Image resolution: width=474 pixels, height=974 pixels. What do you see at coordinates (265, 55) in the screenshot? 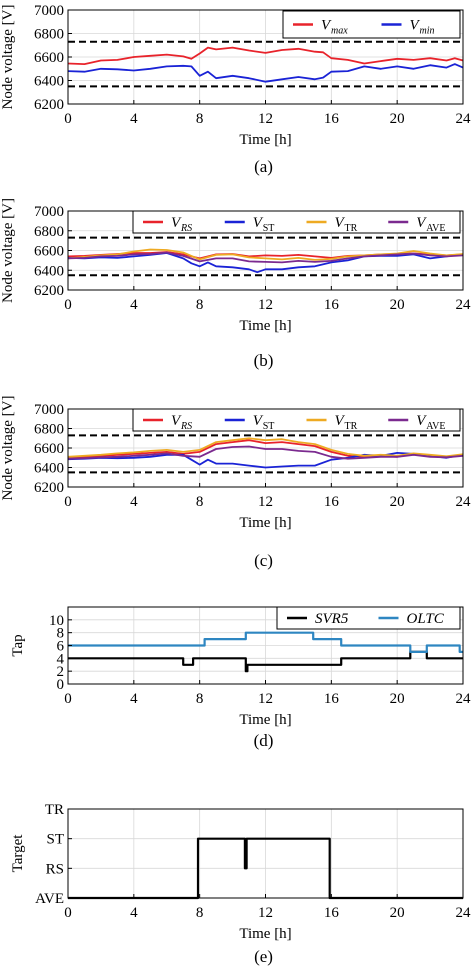
I see `series-line-max` at bounding box center [265, 55].